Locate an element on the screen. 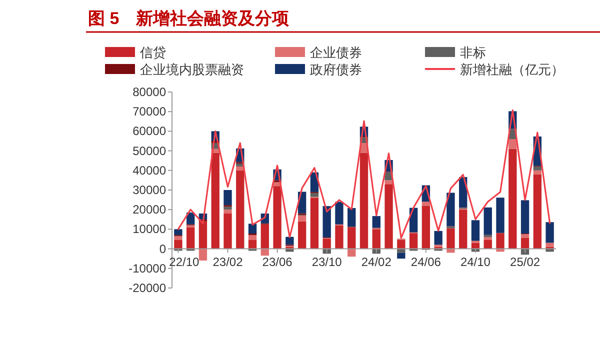 Image resolution: width=611 pixels, height=346 pixels. y-tick-label: 70000 is located at coordinates (149, 111).